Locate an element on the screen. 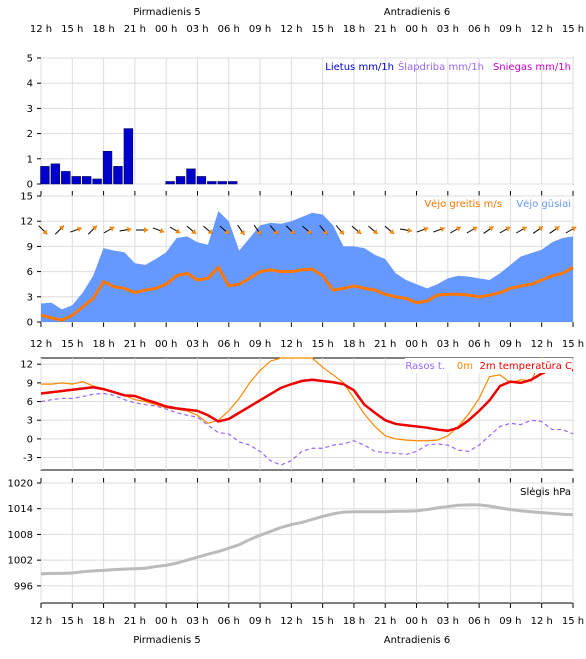 This screenshot has width=586, height=659. y-tick-label: 12 is located at coordinates (26, 222).